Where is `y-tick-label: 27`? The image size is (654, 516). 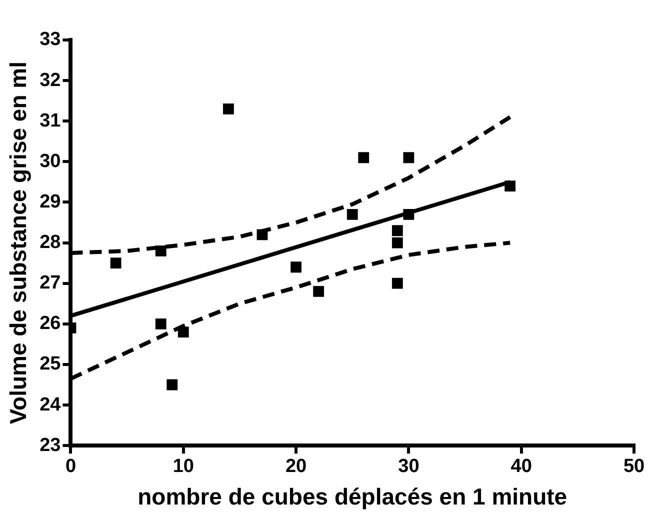
y-tick-label: 27 is located at coordinates (50, 283).